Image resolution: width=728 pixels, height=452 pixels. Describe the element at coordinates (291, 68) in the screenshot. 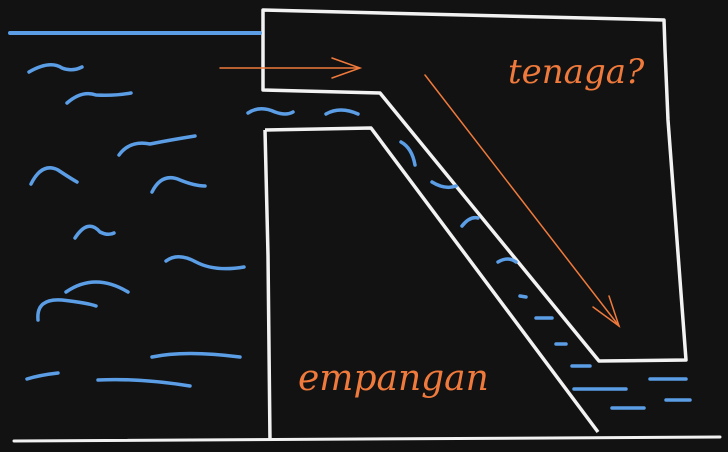

I see `flow-arrow-horizontal` at that location.